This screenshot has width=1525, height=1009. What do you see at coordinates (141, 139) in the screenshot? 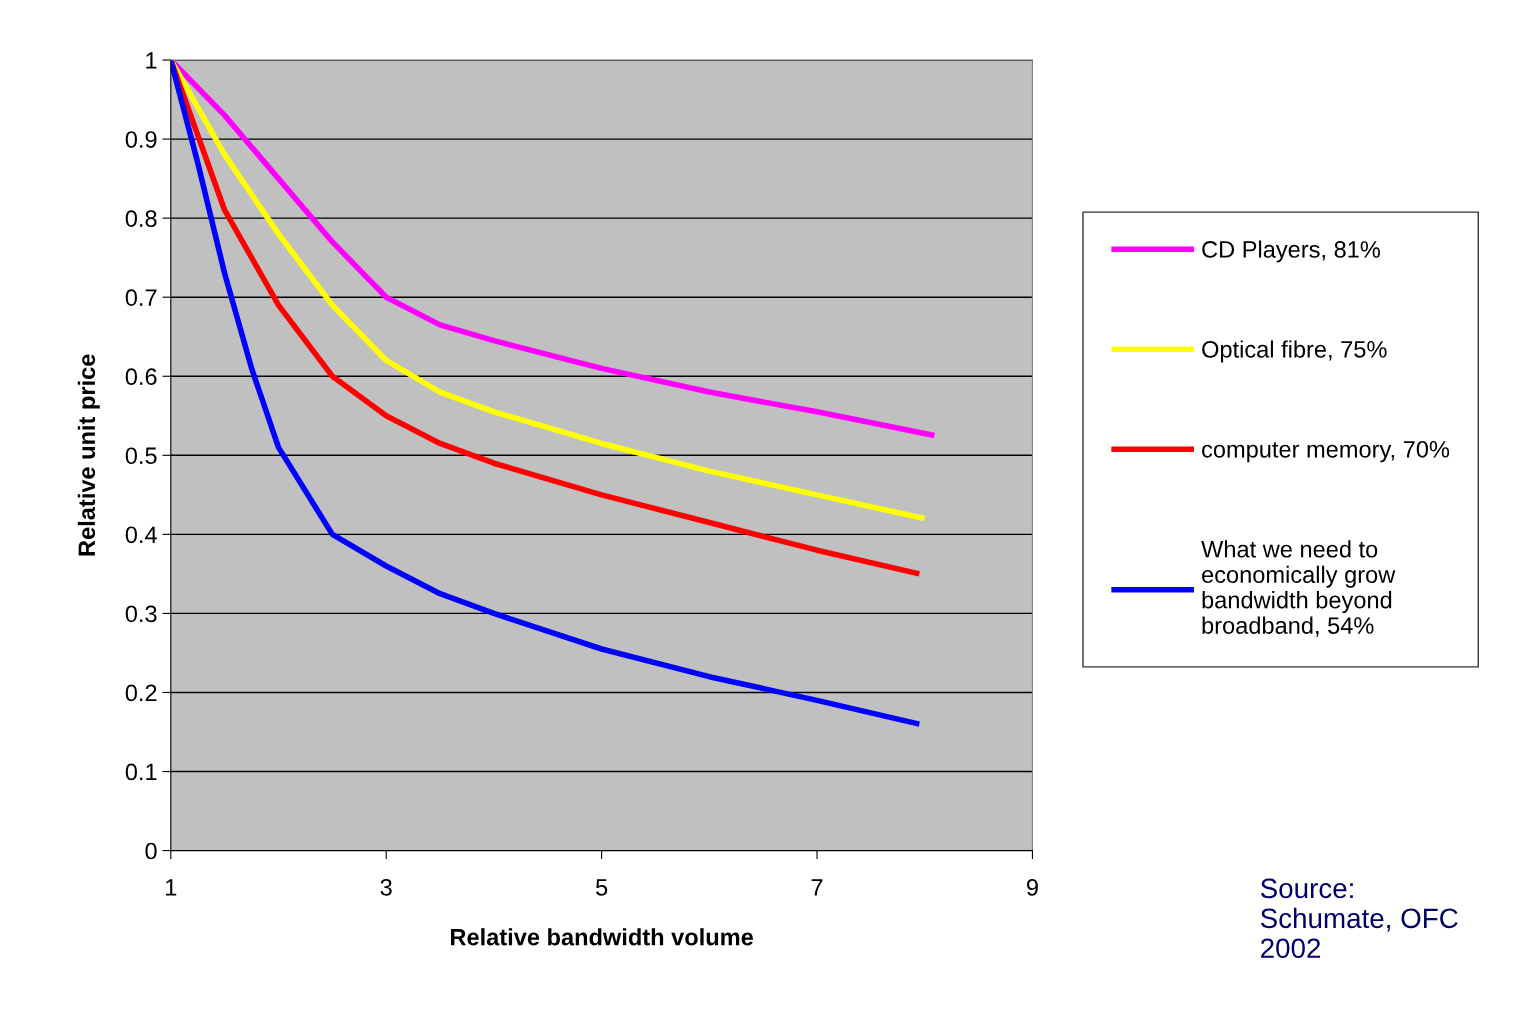
I see `y-tick-label: 0.9` at bounding box center [141, 139].